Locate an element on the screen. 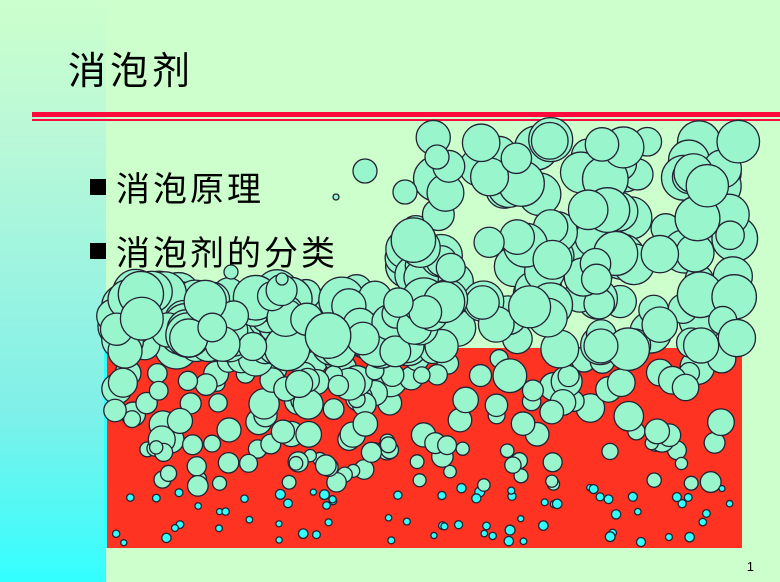 Image resolution: width=780 pixels, height=582 pixels. square-bullet-icon is located at coordinates (98, 186).